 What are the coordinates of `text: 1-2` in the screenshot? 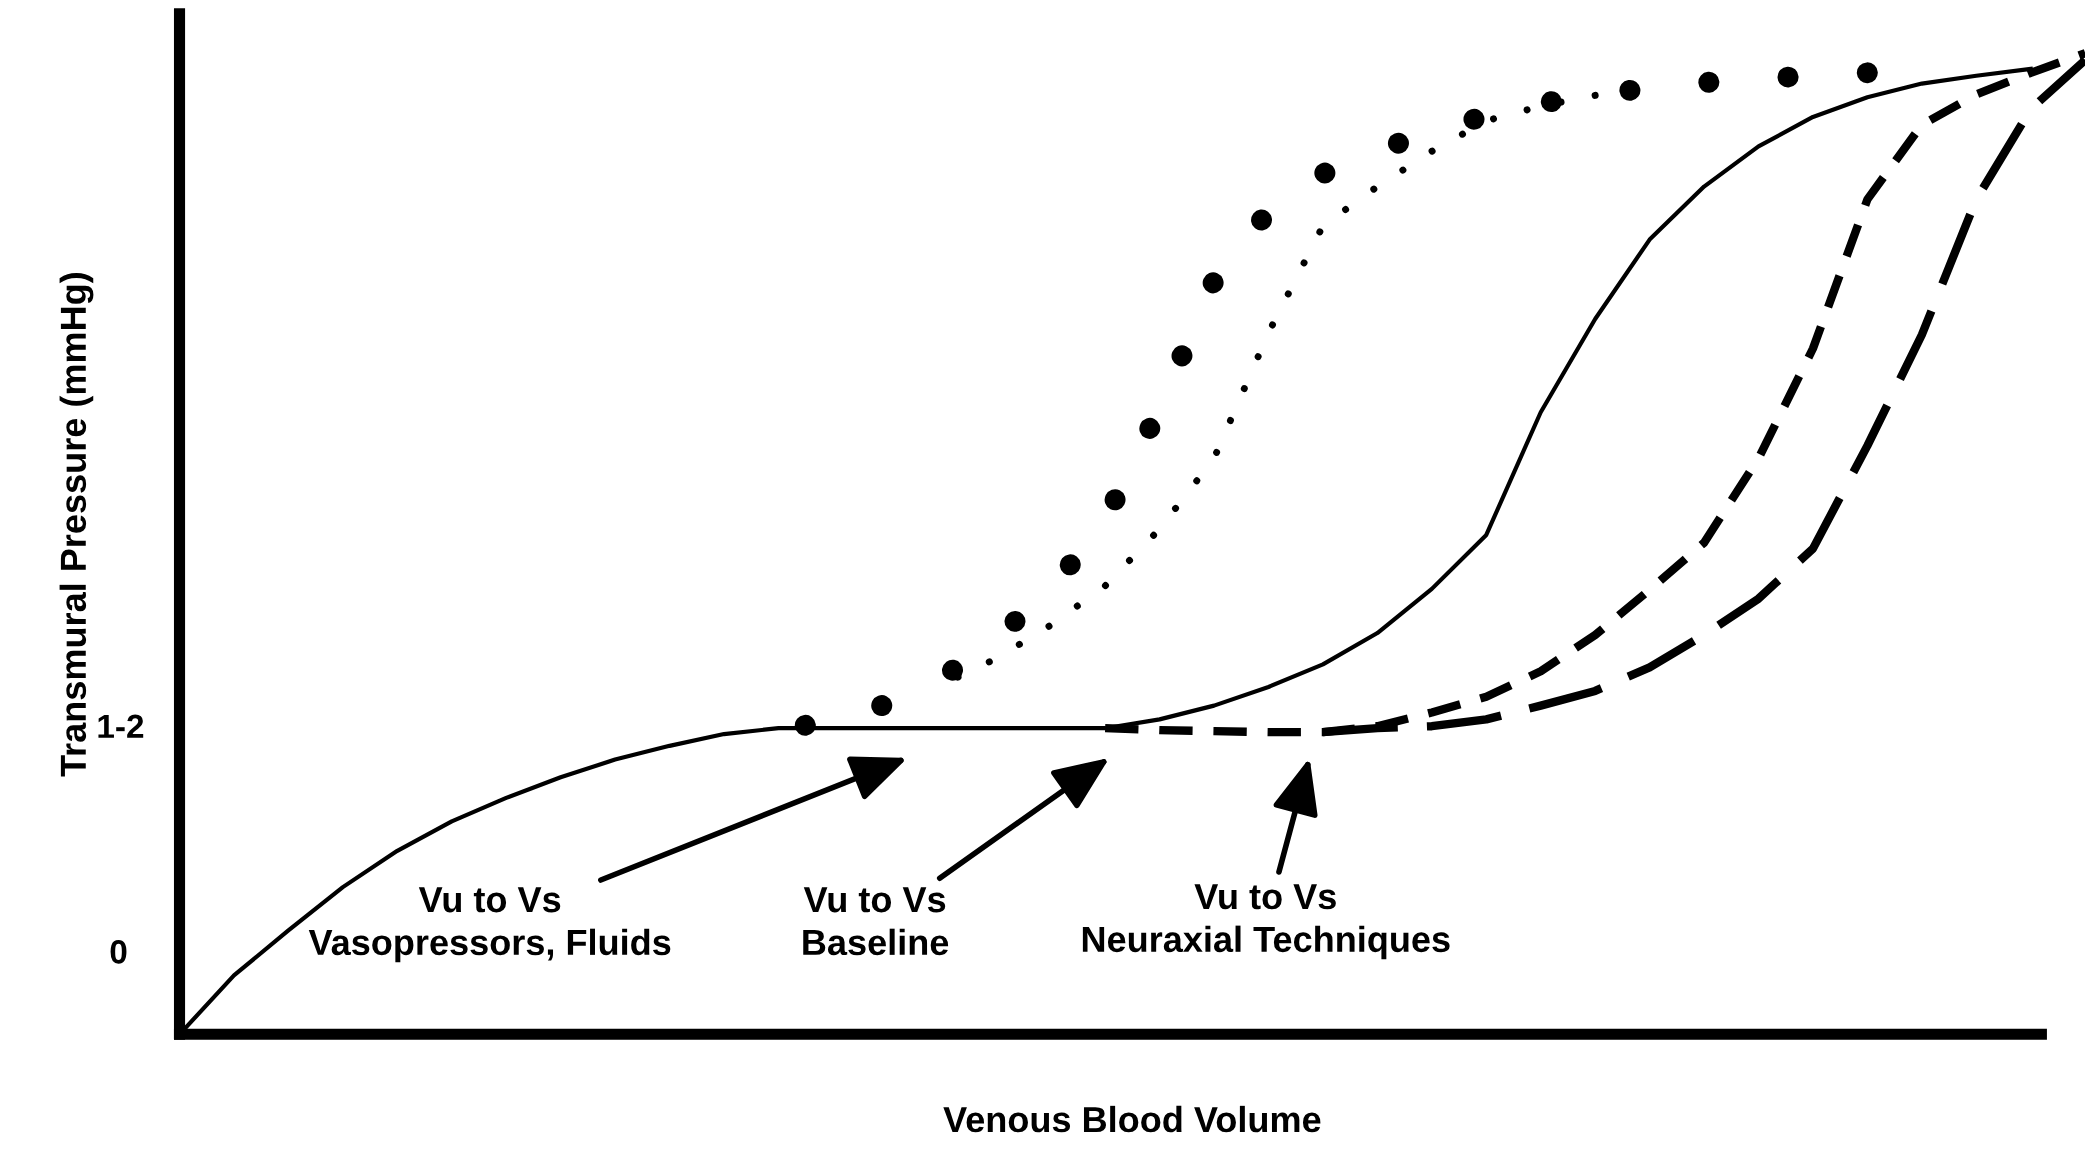 It's located at (121, 726).